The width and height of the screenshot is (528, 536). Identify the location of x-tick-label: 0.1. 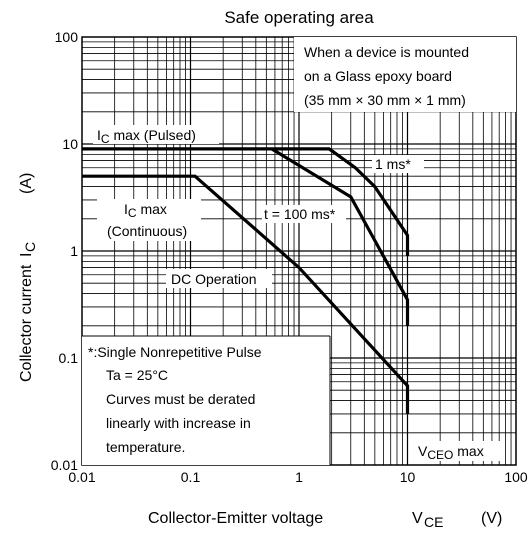
(191, 477).